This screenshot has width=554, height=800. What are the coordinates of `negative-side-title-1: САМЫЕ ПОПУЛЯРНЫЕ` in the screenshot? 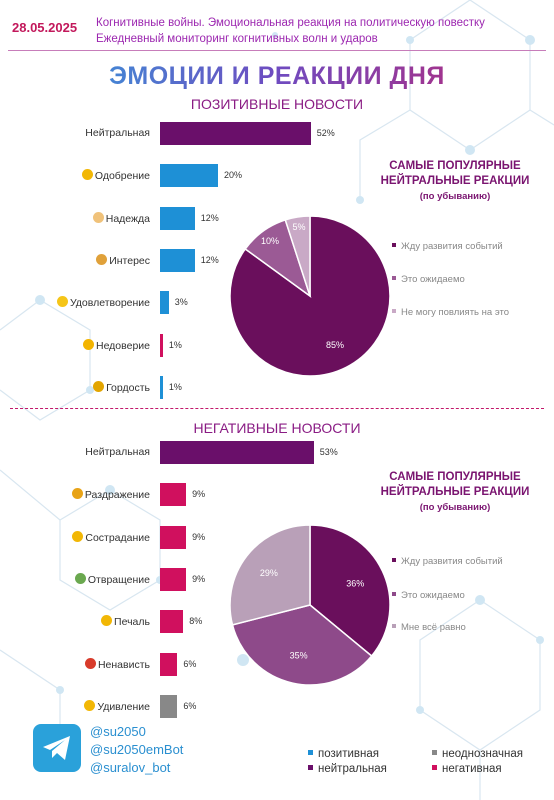 It's located at (455, 477).